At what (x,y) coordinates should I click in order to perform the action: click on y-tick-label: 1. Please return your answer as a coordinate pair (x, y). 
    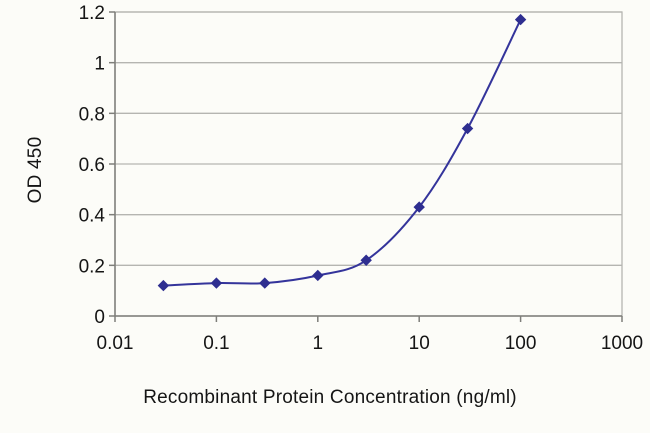
    Looking at the image, I should click on (99, 64).